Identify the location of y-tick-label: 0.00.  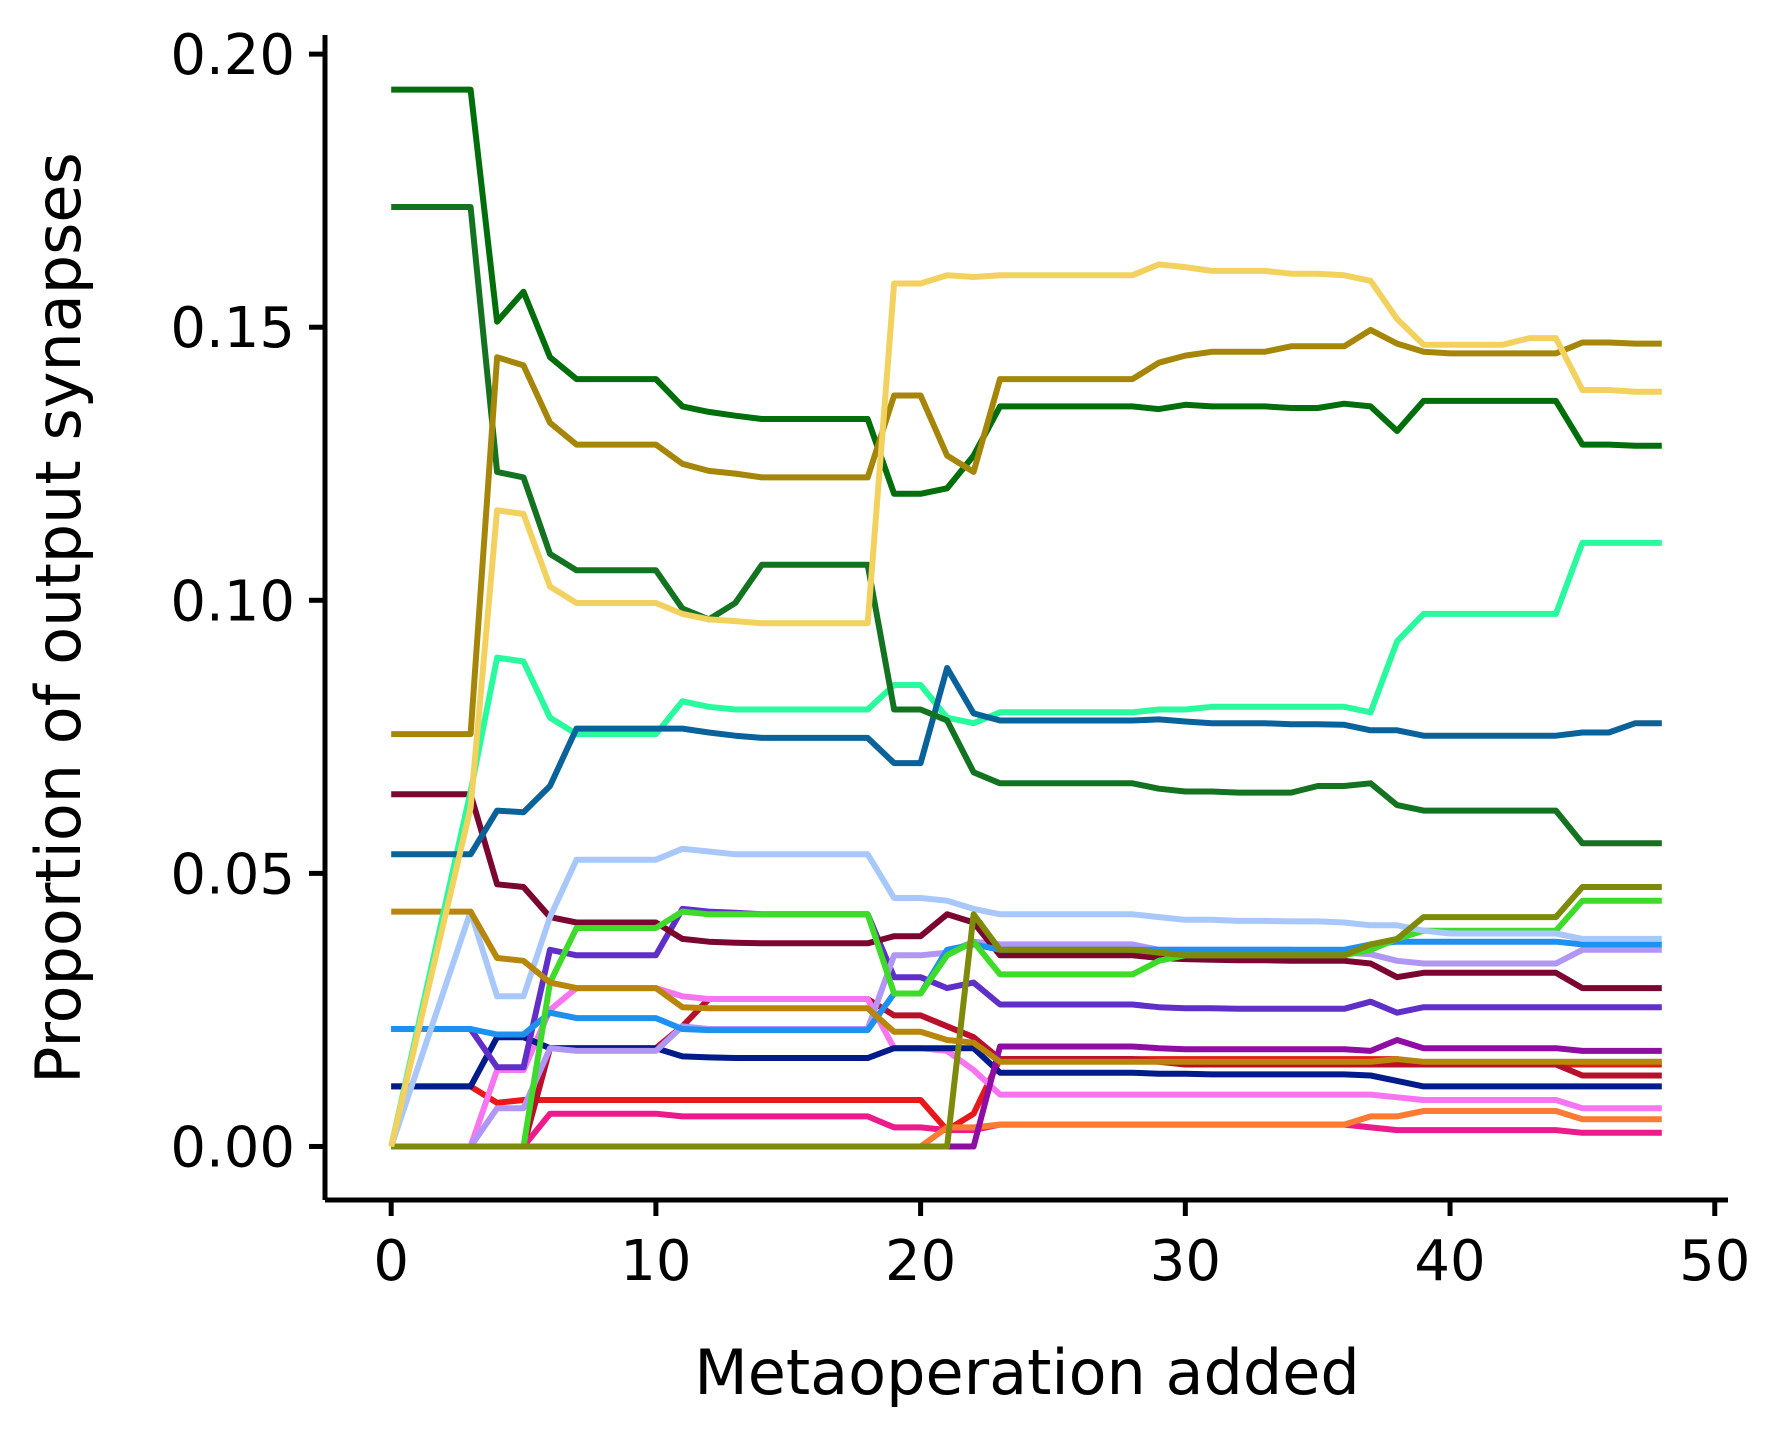
(232, 1147).